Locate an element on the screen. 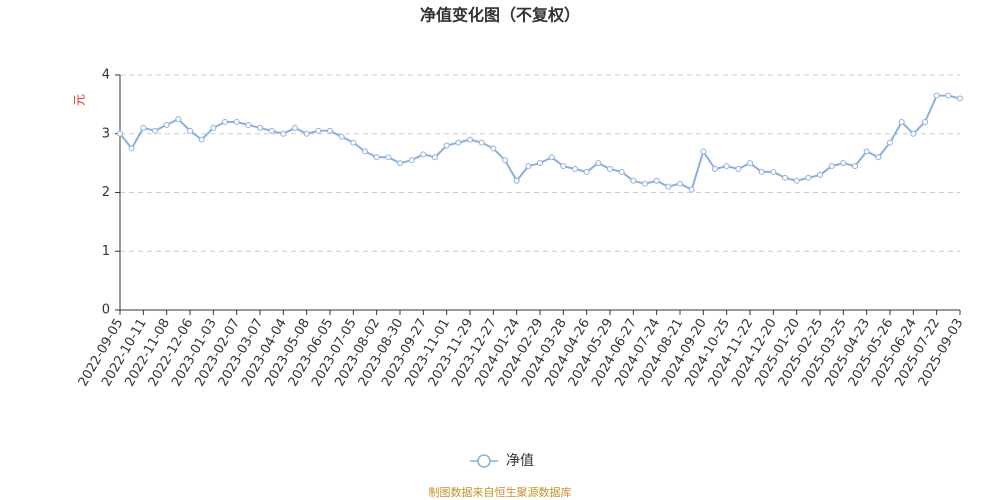 Image resolution: width=1000 pixels, height=500 pixels. legend-marker is located at coordinates (484, 461).